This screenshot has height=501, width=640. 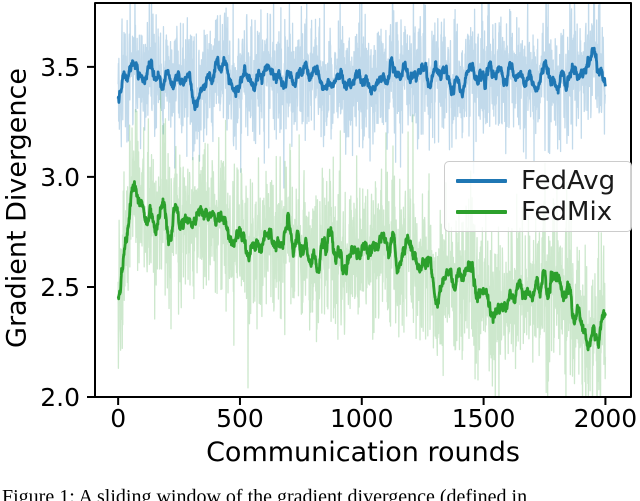 What do you see at coordinates (240, 418) in the screenshot?
I see `x-tick-label: 500` at bounding box center [240, 418].